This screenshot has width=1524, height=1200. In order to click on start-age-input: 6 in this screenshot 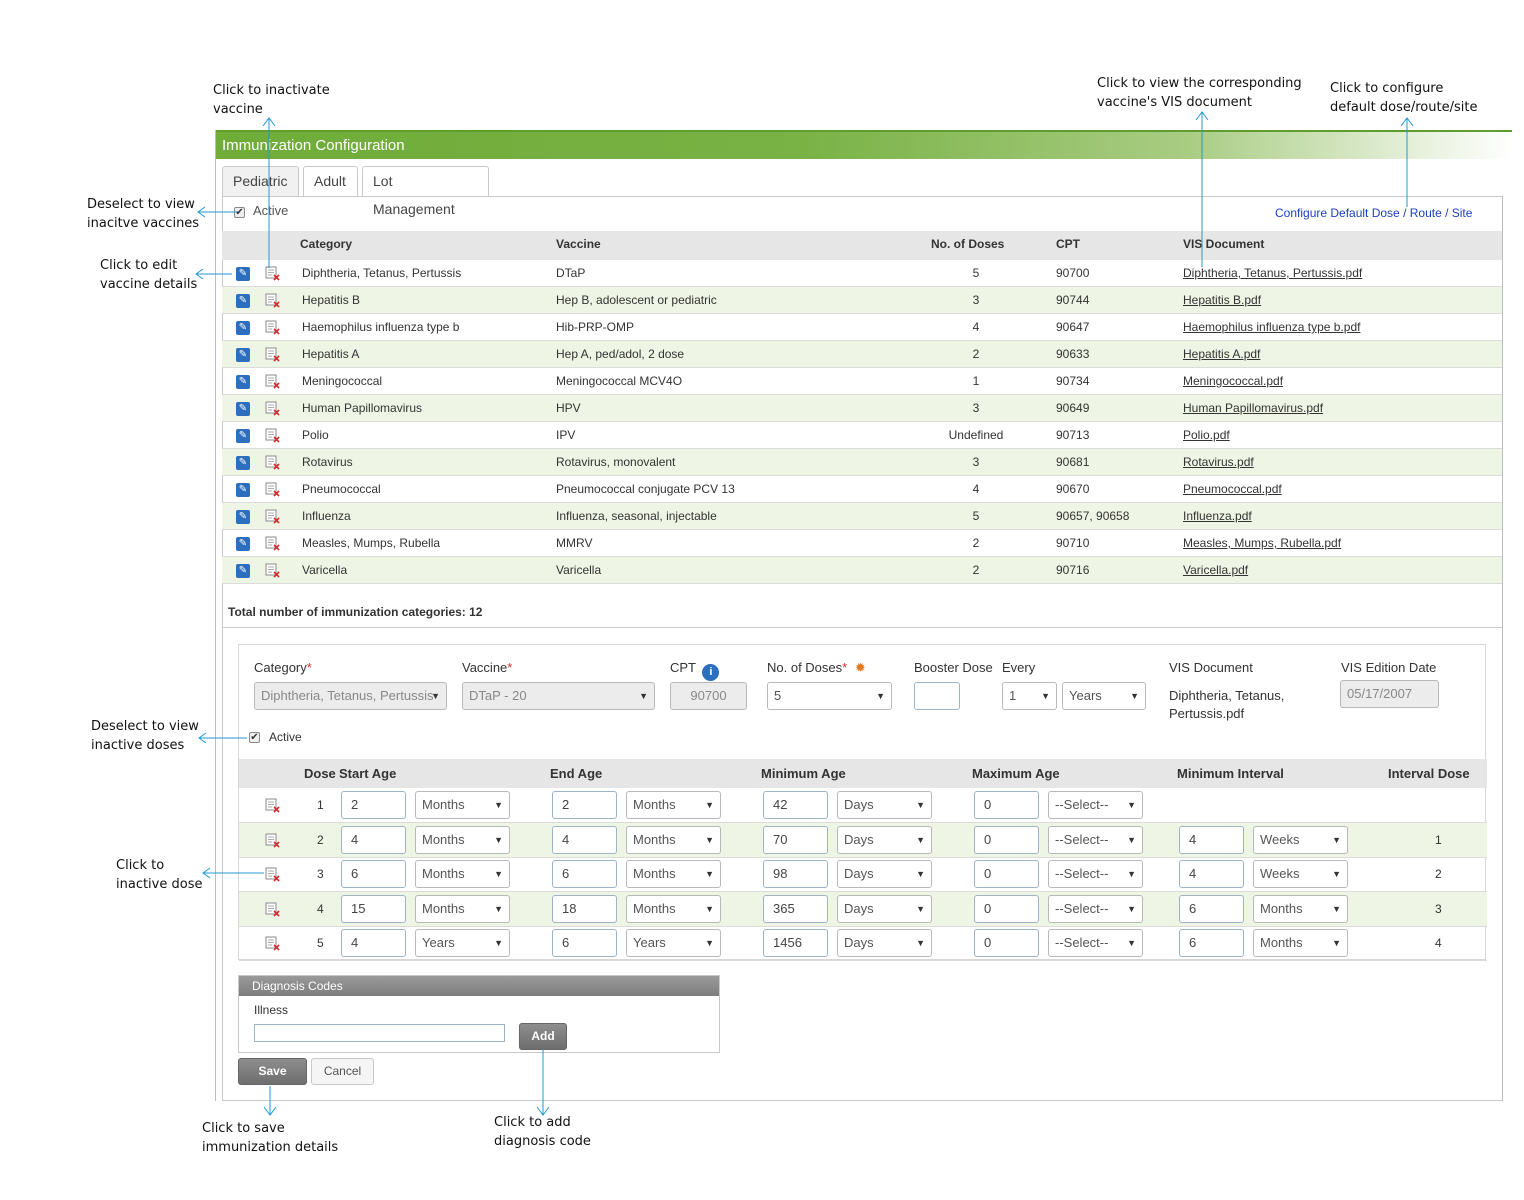, I will do `click(373, 874)`.